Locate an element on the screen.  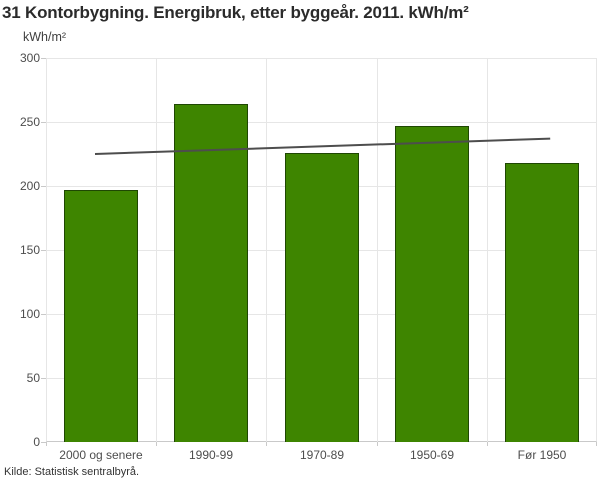
y-tick-label: 250 is located at coordinates (29, 122).